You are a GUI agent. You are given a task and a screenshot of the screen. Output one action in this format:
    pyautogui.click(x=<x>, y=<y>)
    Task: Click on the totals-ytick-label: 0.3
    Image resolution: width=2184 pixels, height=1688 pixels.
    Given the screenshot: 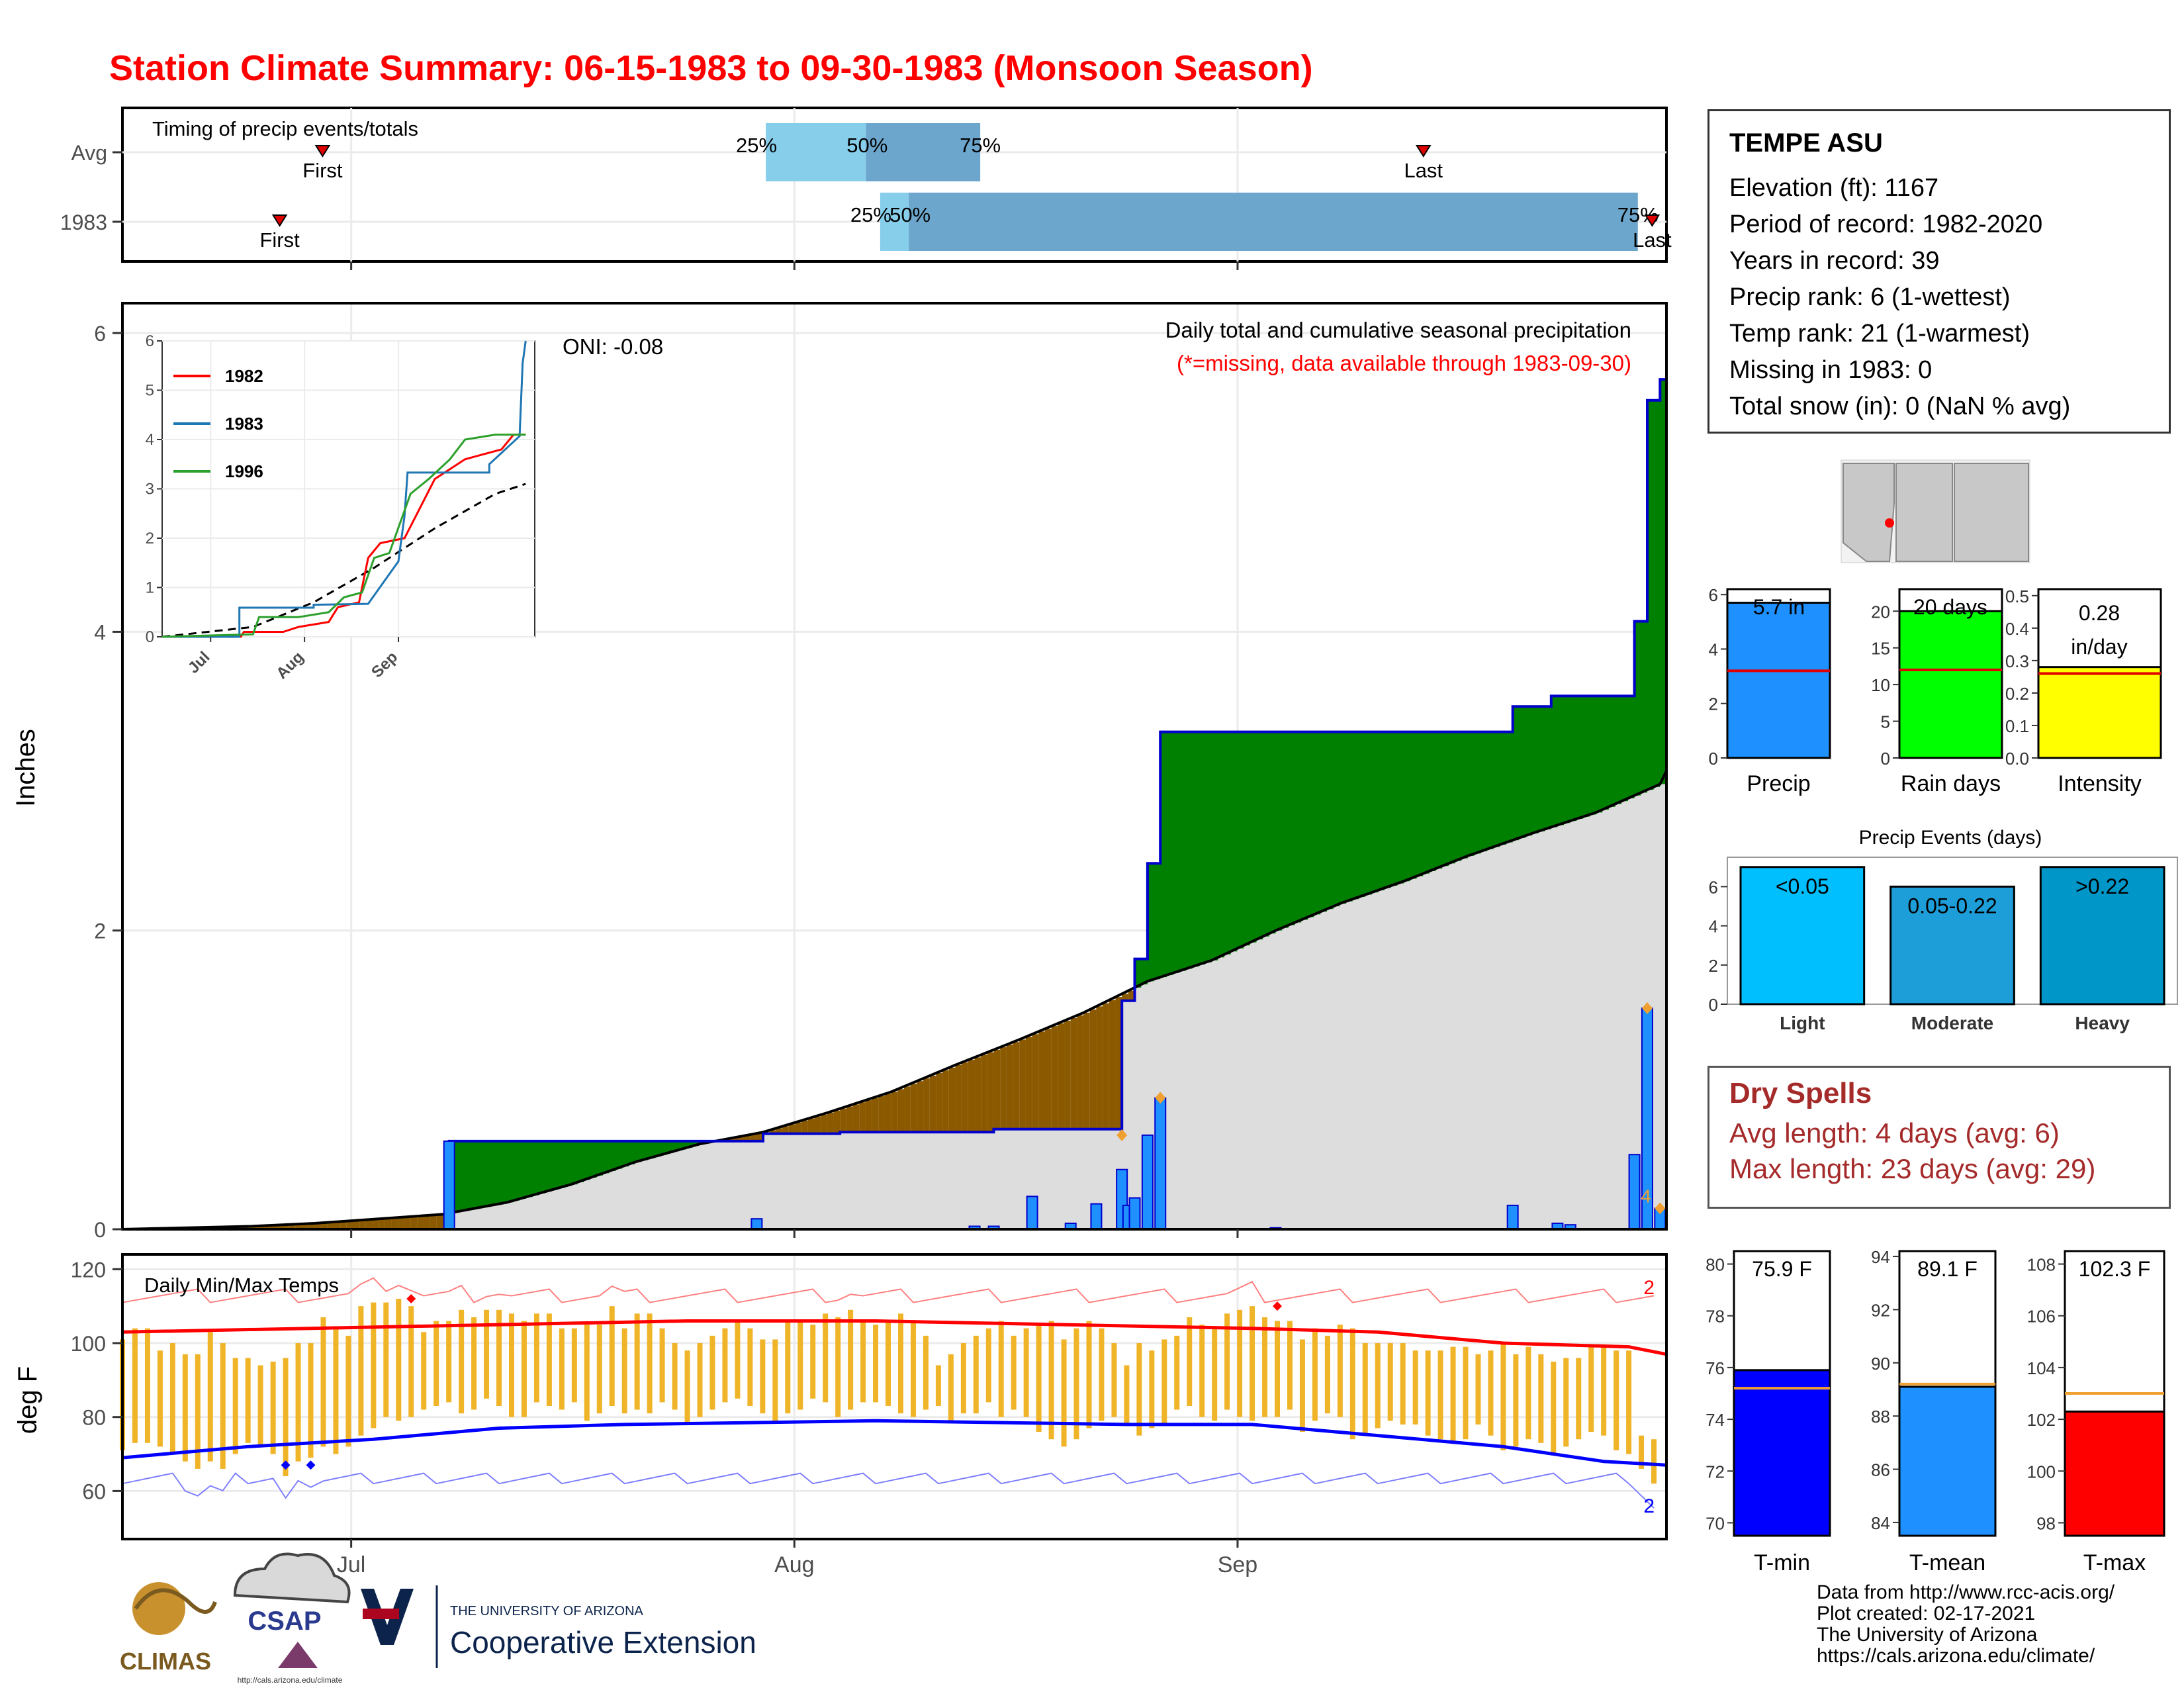 What is the action you would take?
    pyautogui.click(x=2017, y=661)
    